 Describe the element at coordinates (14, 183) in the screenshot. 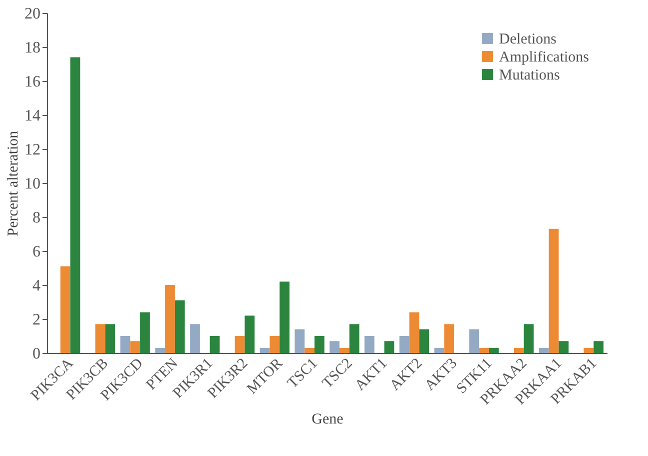

I see `y-axis-title: Percent alteration` at that location.